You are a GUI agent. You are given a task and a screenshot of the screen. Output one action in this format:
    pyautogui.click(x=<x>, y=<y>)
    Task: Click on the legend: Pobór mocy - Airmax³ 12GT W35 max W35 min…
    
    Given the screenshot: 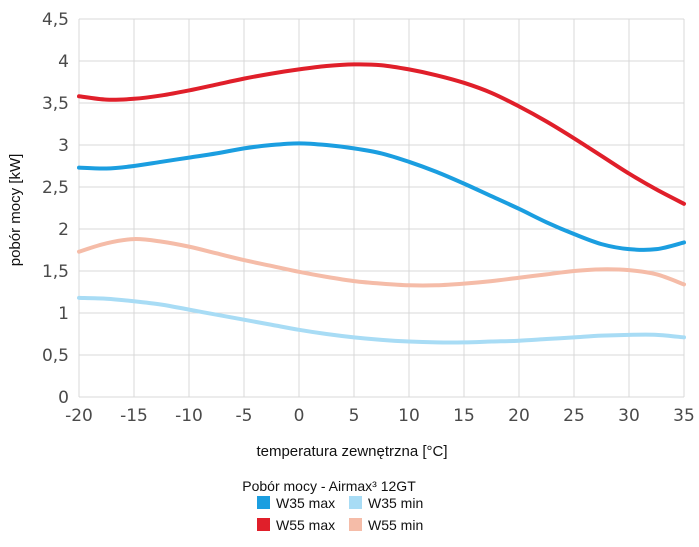 What is the action you would take?
    pyautogui.click(x=332, y=505)
    